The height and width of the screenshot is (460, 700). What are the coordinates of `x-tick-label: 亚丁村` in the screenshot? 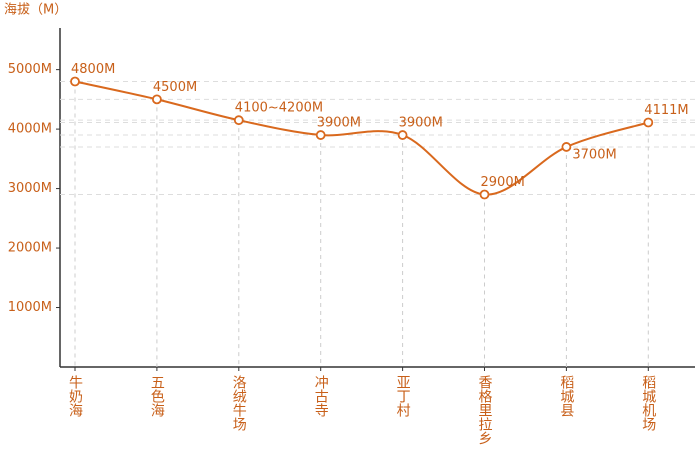 It's located at (403, 396).